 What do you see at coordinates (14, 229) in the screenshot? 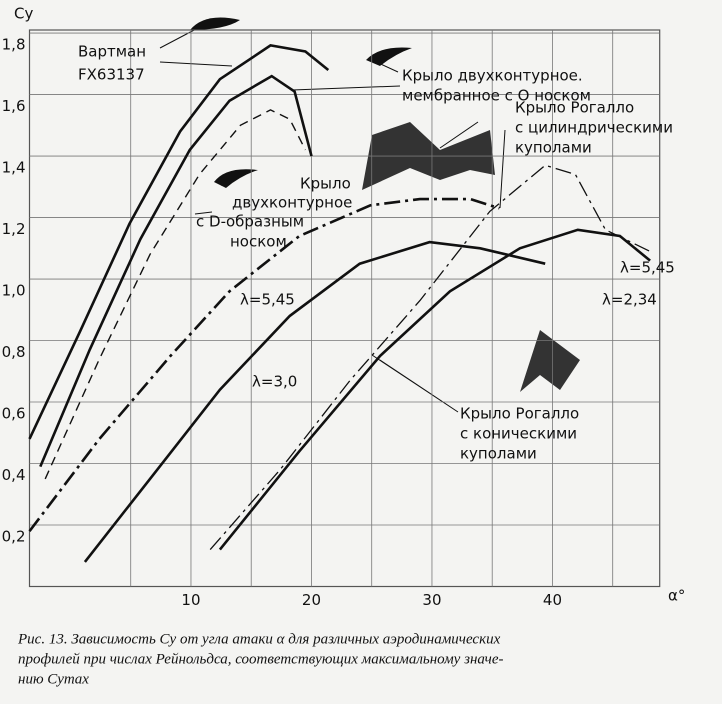
I see `y-tick-label: 1,2` at bounding box center [14, 229].